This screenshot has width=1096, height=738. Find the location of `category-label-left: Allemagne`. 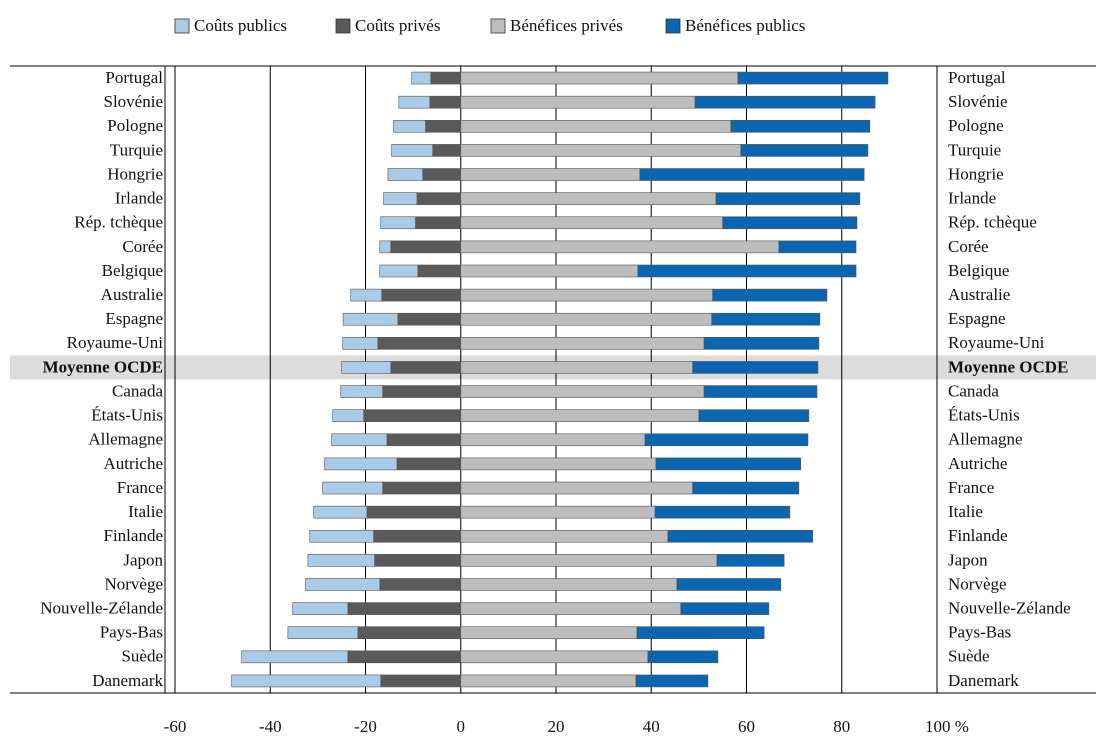

category-label-left: Allemagne is located at coordinates (125, 439).